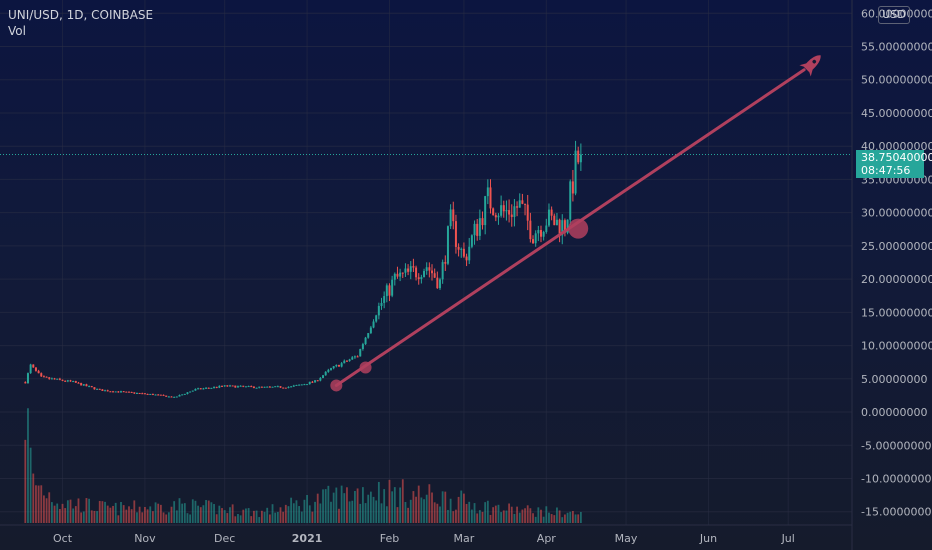  I want to click on y-tick-label: 55.00000000, so click(896, 47).